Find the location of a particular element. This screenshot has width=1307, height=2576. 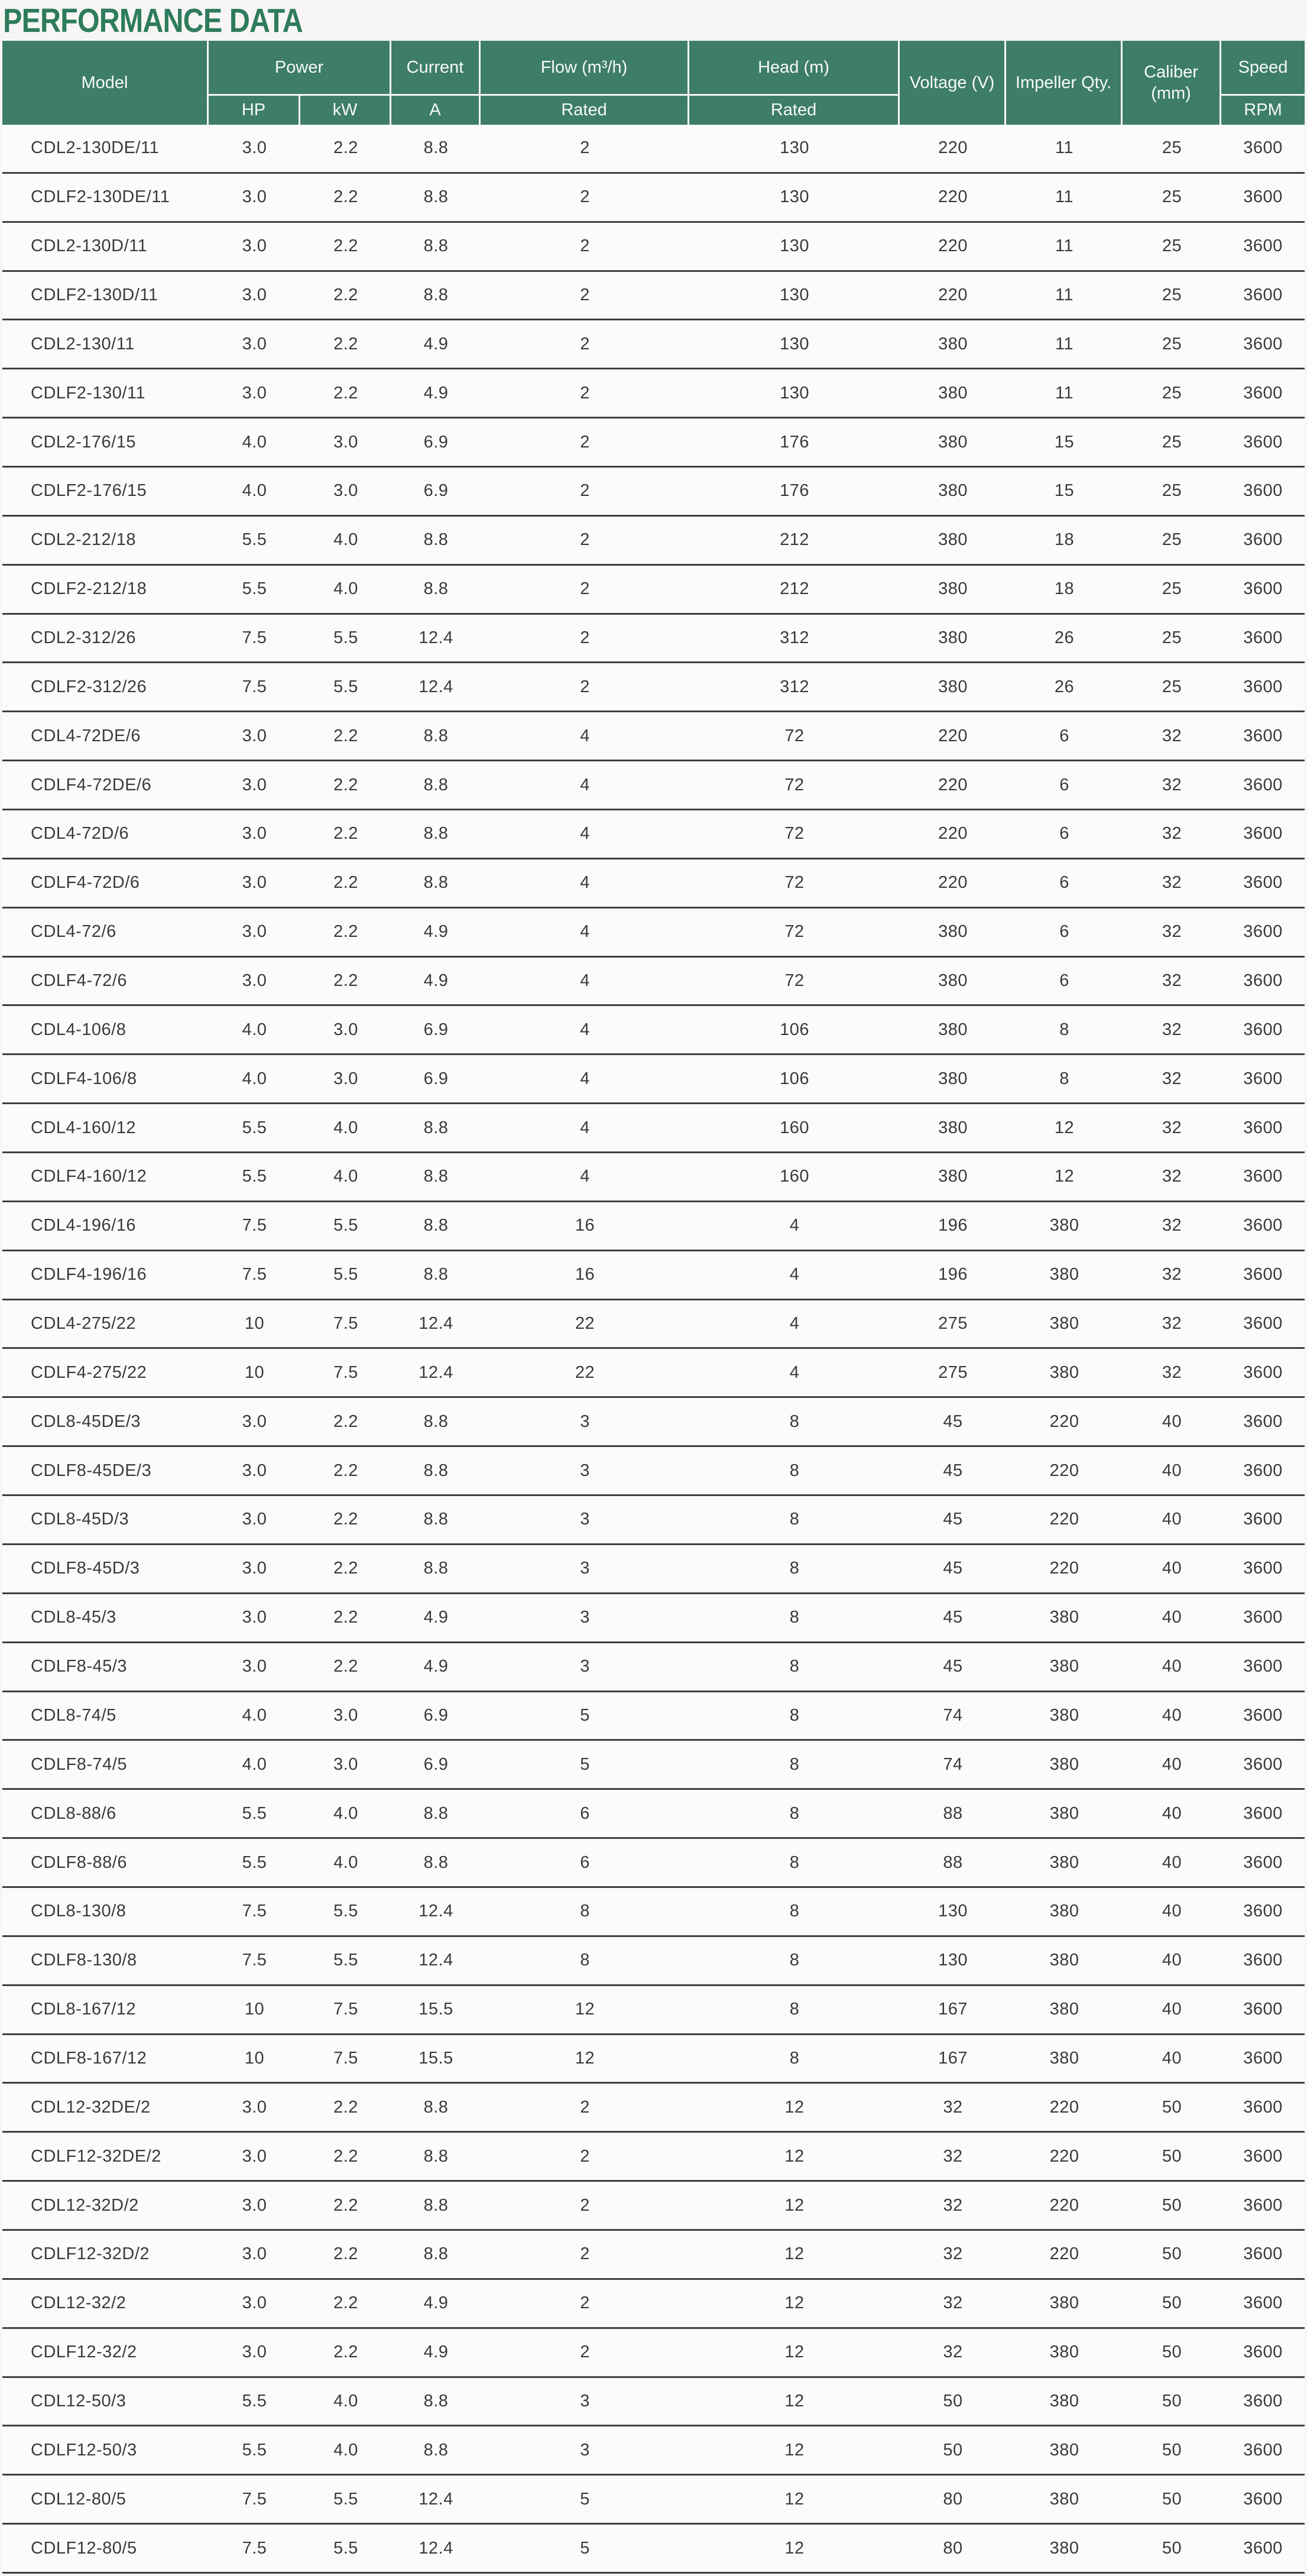

cell-model: CDL4-72D/6 is located at coordinates (105, 834).